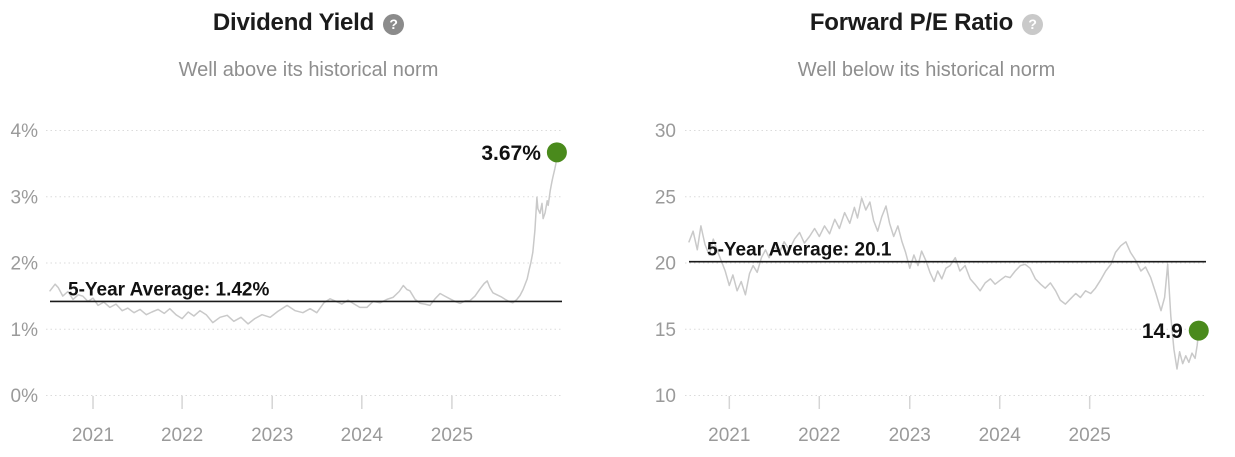 The width and height of the screenshot is (1235, 457). I want to click on y-axis-label: 15, so click(665, 330).